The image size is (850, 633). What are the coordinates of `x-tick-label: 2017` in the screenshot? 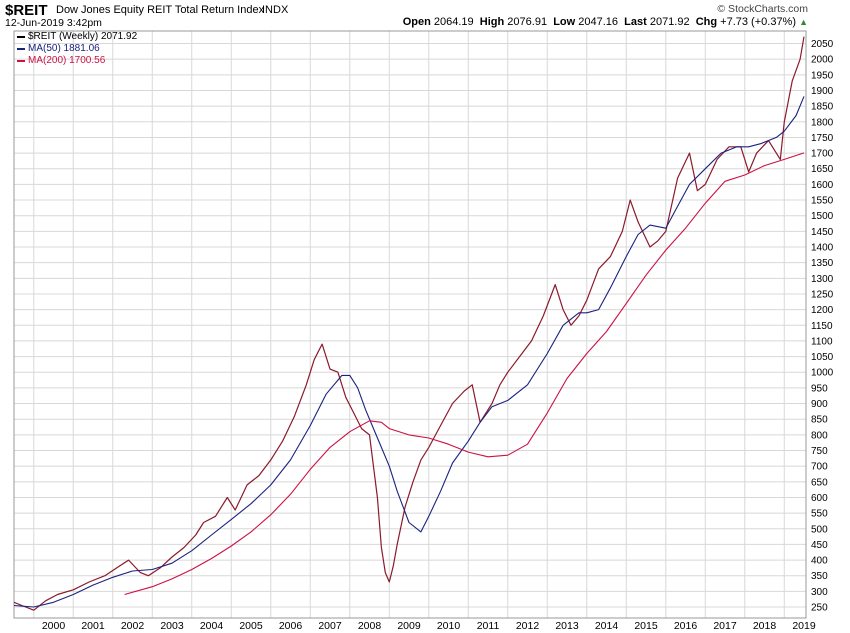 It's located at (725, 626).